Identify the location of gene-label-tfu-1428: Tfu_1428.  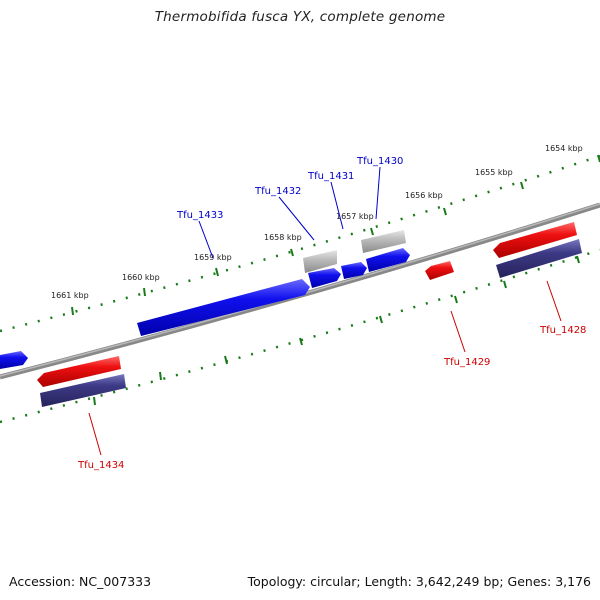
(562, 330).